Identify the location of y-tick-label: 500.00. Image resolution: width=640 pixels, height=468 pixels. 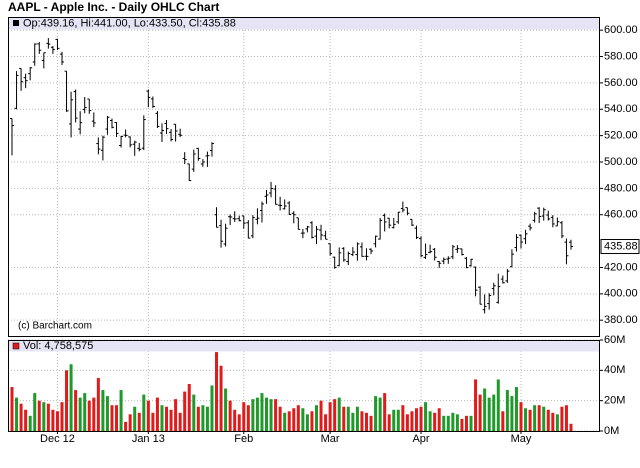
(621, 162).